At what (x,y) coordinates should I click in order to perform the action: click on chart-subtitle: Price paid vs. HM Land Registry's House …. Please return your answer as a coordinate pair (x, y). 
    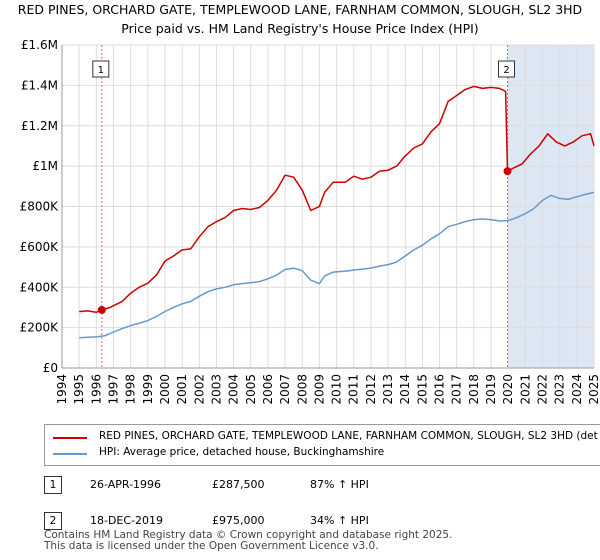
    Looking at the image, I should click on (300, 28).